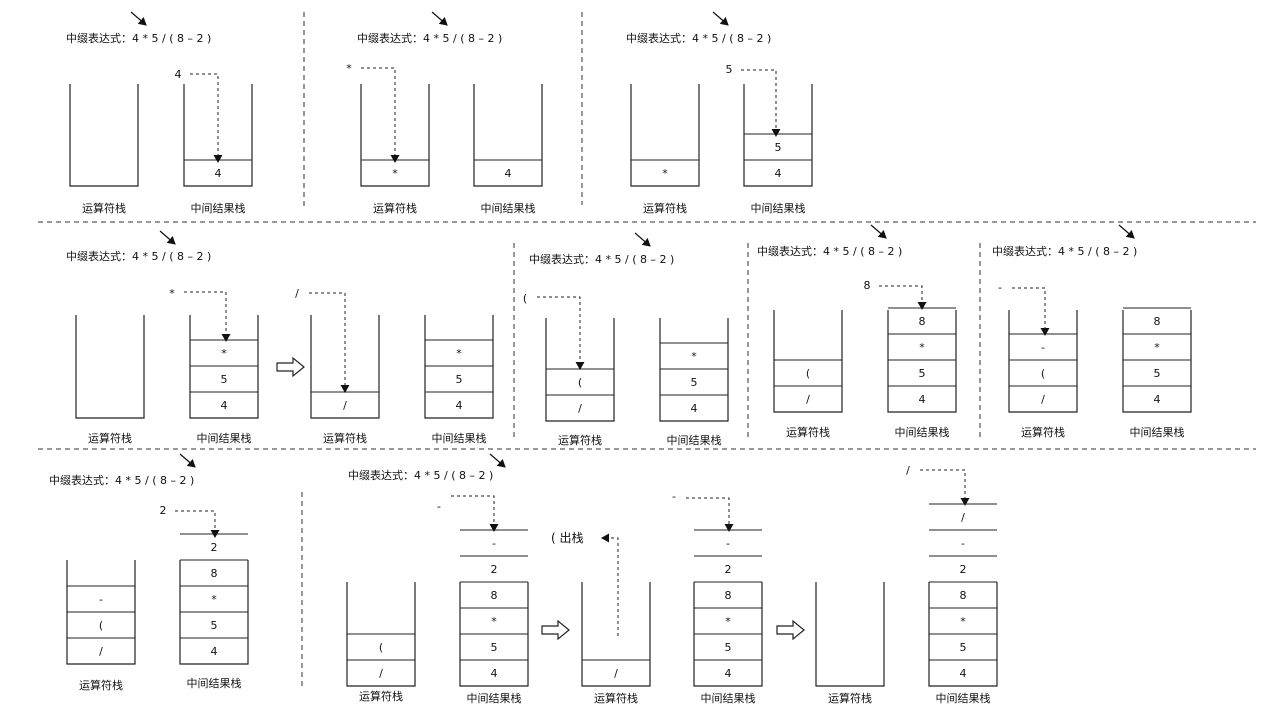  I want to click on mid-stack: 8 * 5 4 中间结果栈, so click(1157, 373).